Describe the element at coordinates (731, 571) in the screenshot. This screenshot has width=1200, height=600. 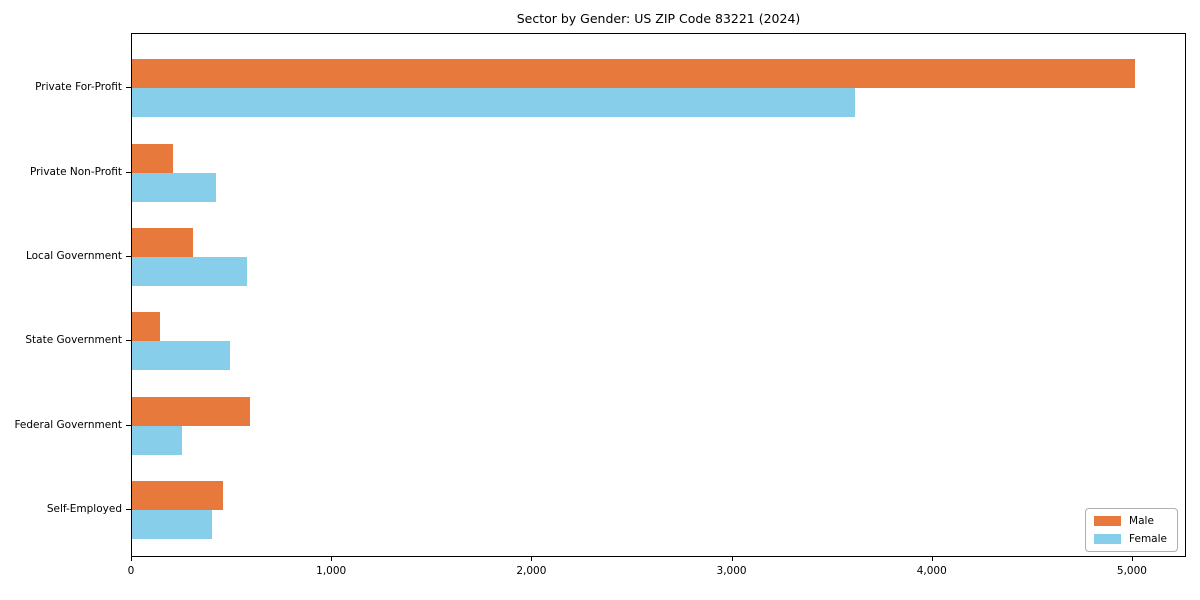
I see `x-axis-label-3-000: 3,000` at that location.